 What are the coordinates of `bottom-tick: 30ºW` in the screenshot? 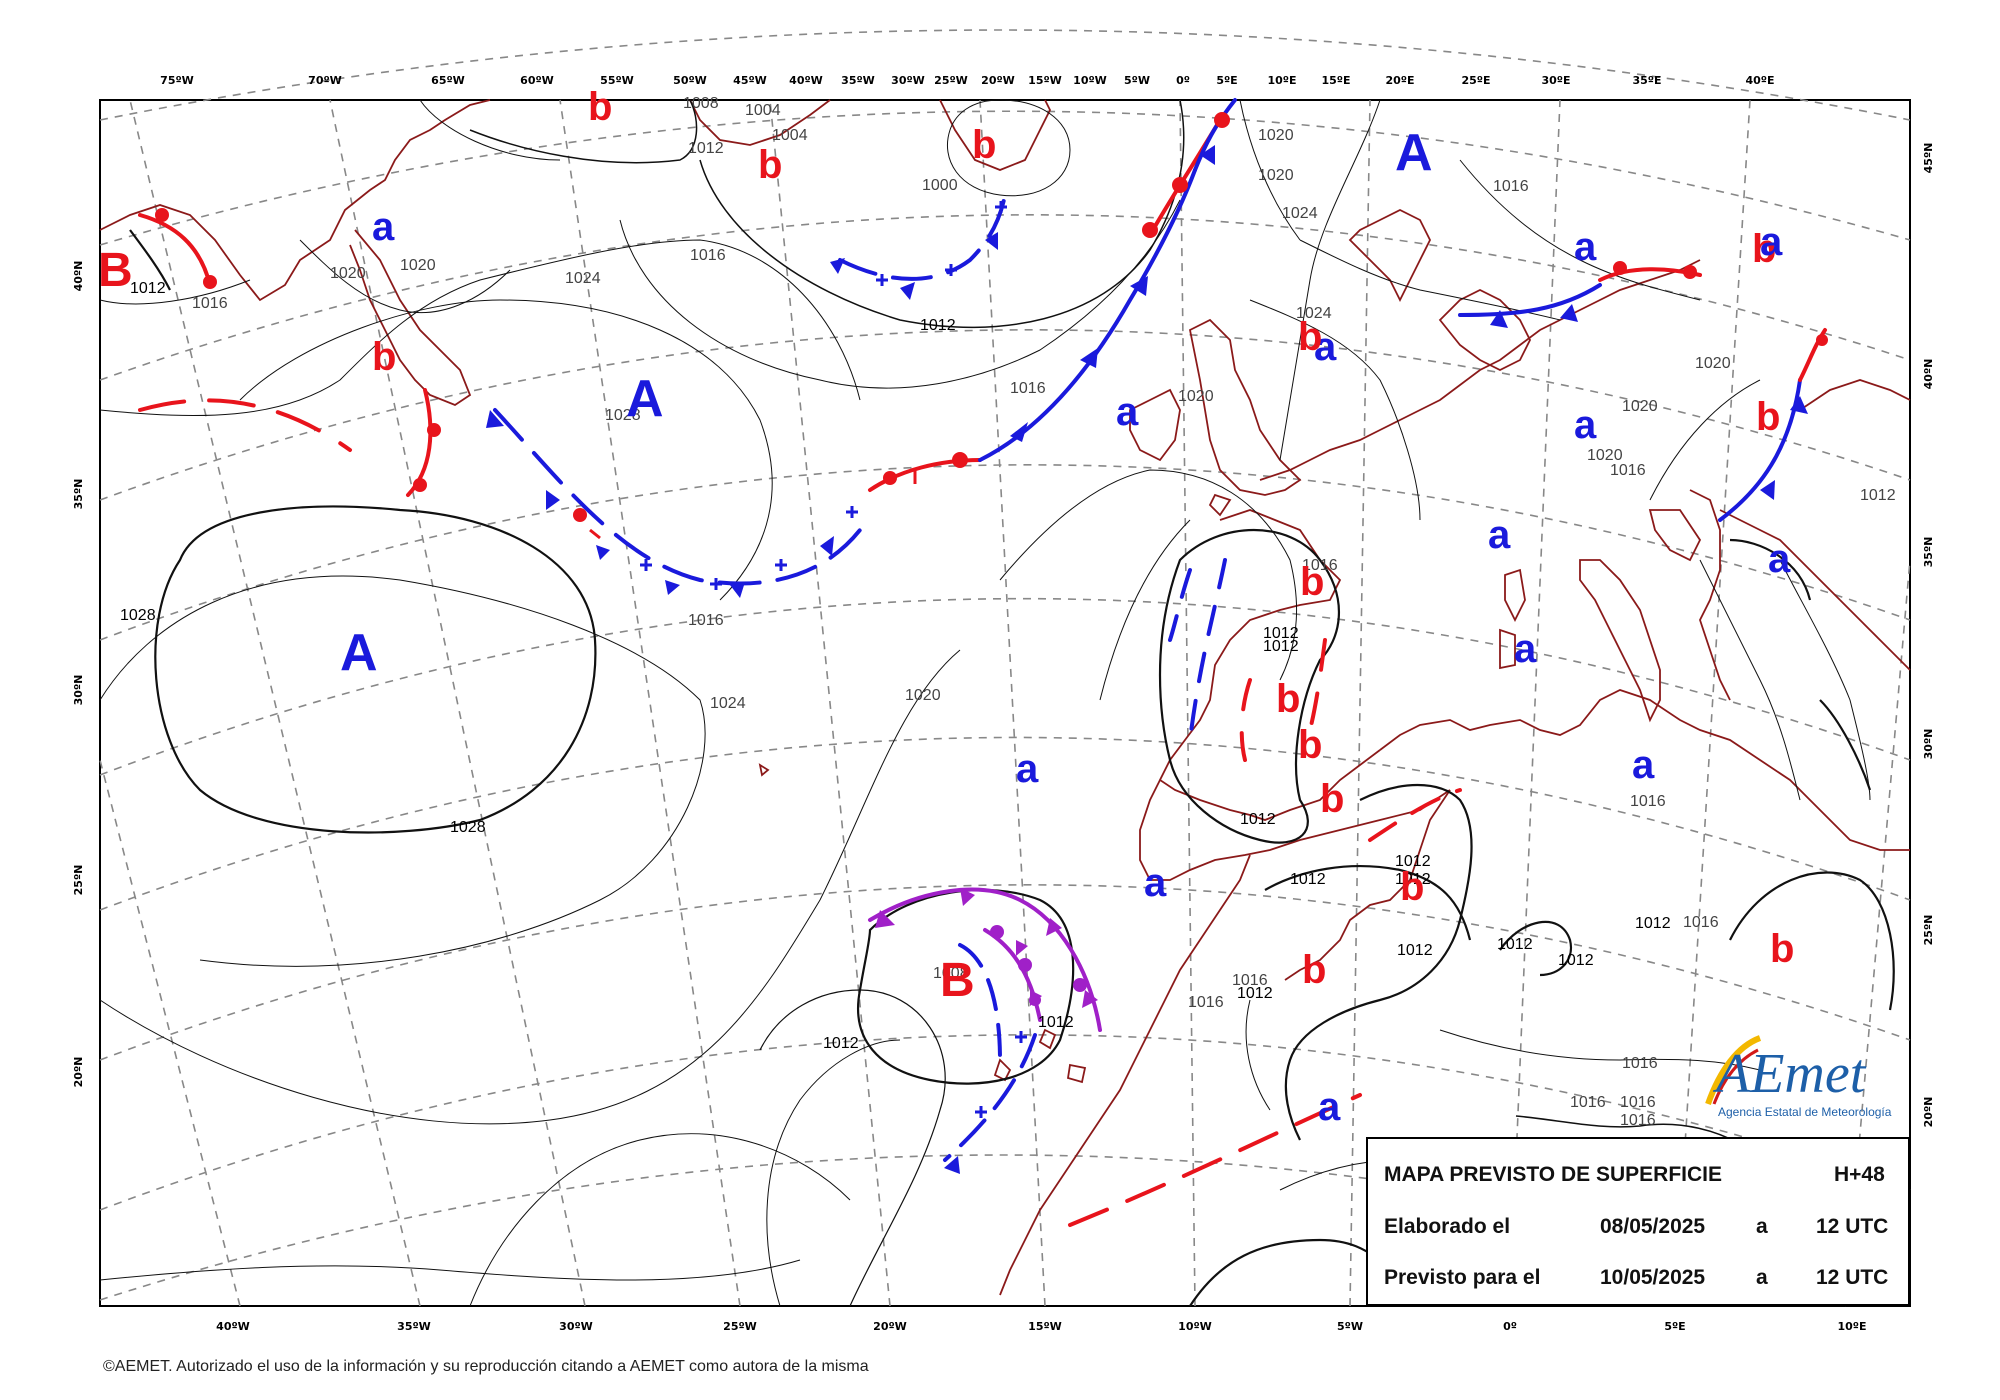 It's located at (576, 1326).